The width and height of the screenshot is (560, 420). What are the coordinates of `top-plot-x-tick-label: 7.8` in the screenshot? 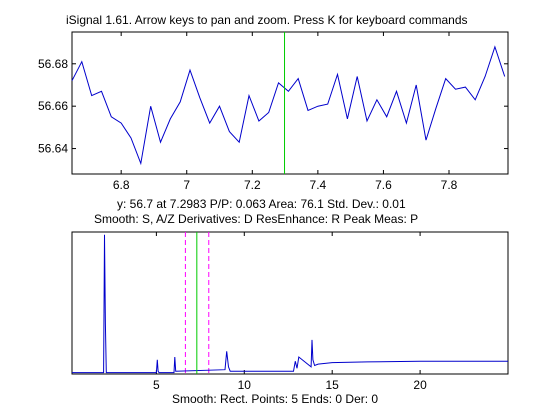 It's located at (449, 185).